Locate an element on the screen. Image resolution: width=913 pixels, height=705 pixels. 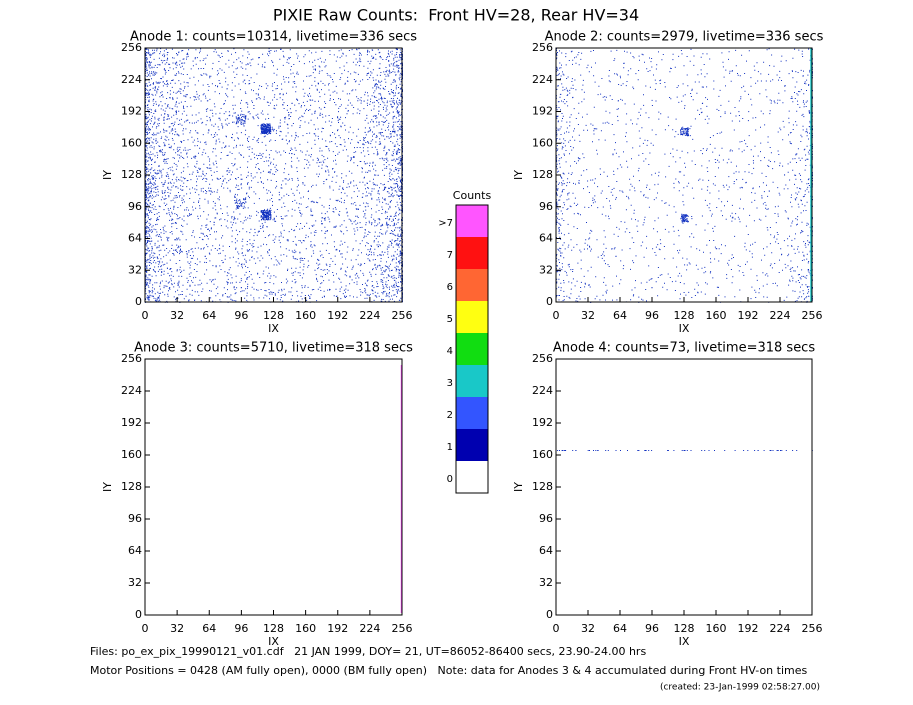
colorbar-label: 1 is located at coordinates (450, 447).